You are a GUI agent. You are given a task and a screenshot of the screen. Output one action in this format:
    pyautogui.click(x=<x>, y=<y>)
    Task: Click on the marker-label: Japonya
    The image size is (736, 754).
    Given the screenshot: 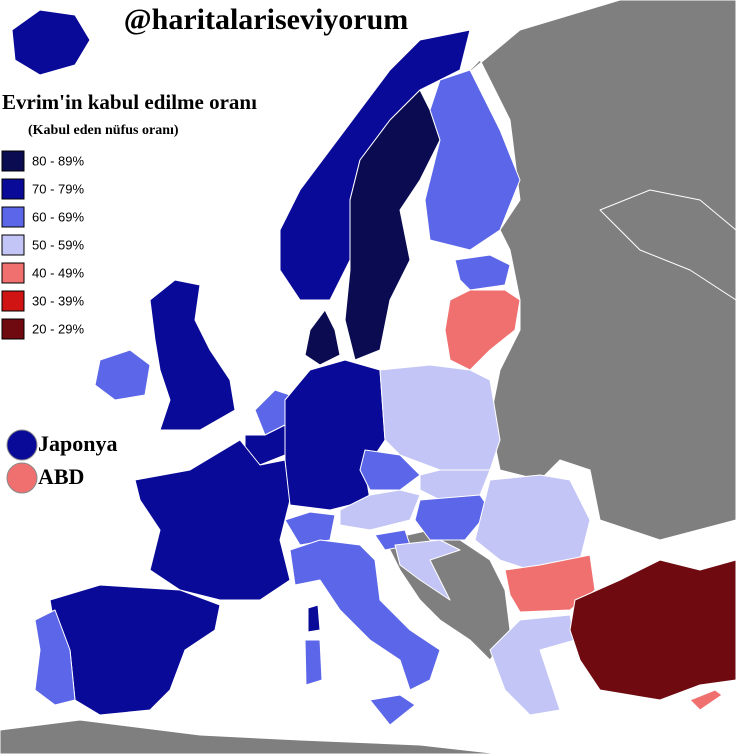 What is the action you would take?
    pyautogui.click(x=77, y=443)
    